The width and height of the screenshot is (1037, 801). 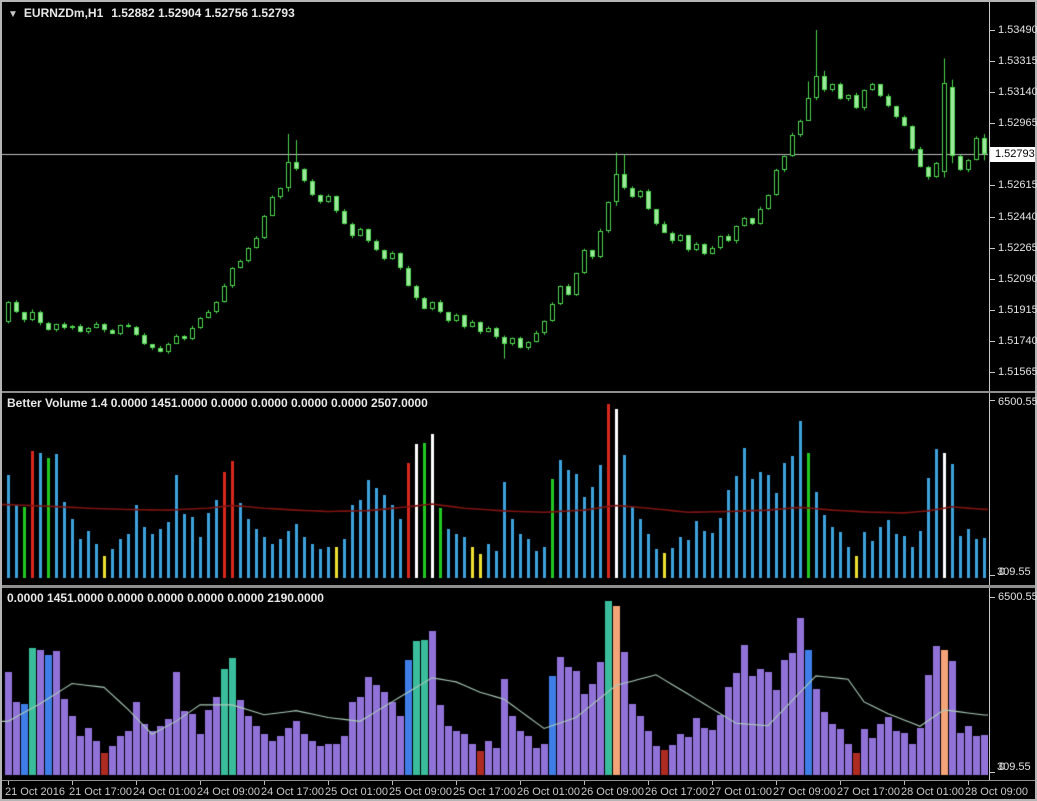 What do you see at coordinates (420, 792) in the screenshot?
I see `time-axis-label: 25 Oct 09:00` at bounding box center [420, 792].